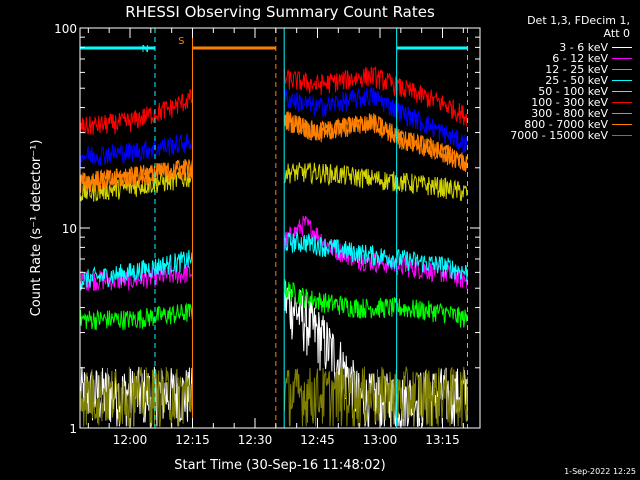 This screenshot has width=640, height=480. Describe the element at coordinates (580, 58) in the screenshot. I see `legend-label: 6 - 12 keV` at that location.